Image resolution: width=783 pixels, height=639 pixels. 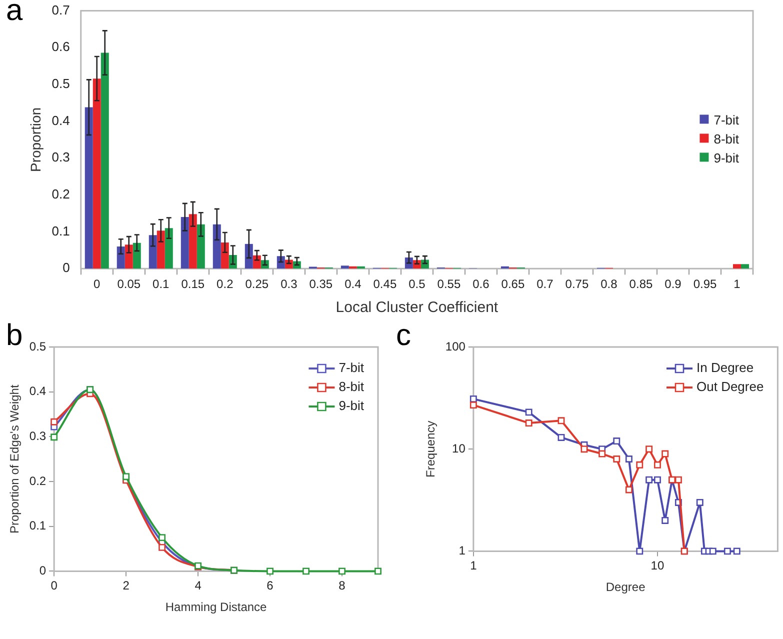 What do you see at coordinates (417, 307) in the screenshot?
I see `x-axis-title: Local Cluster Coefficient` at bounding box center [417, 307].